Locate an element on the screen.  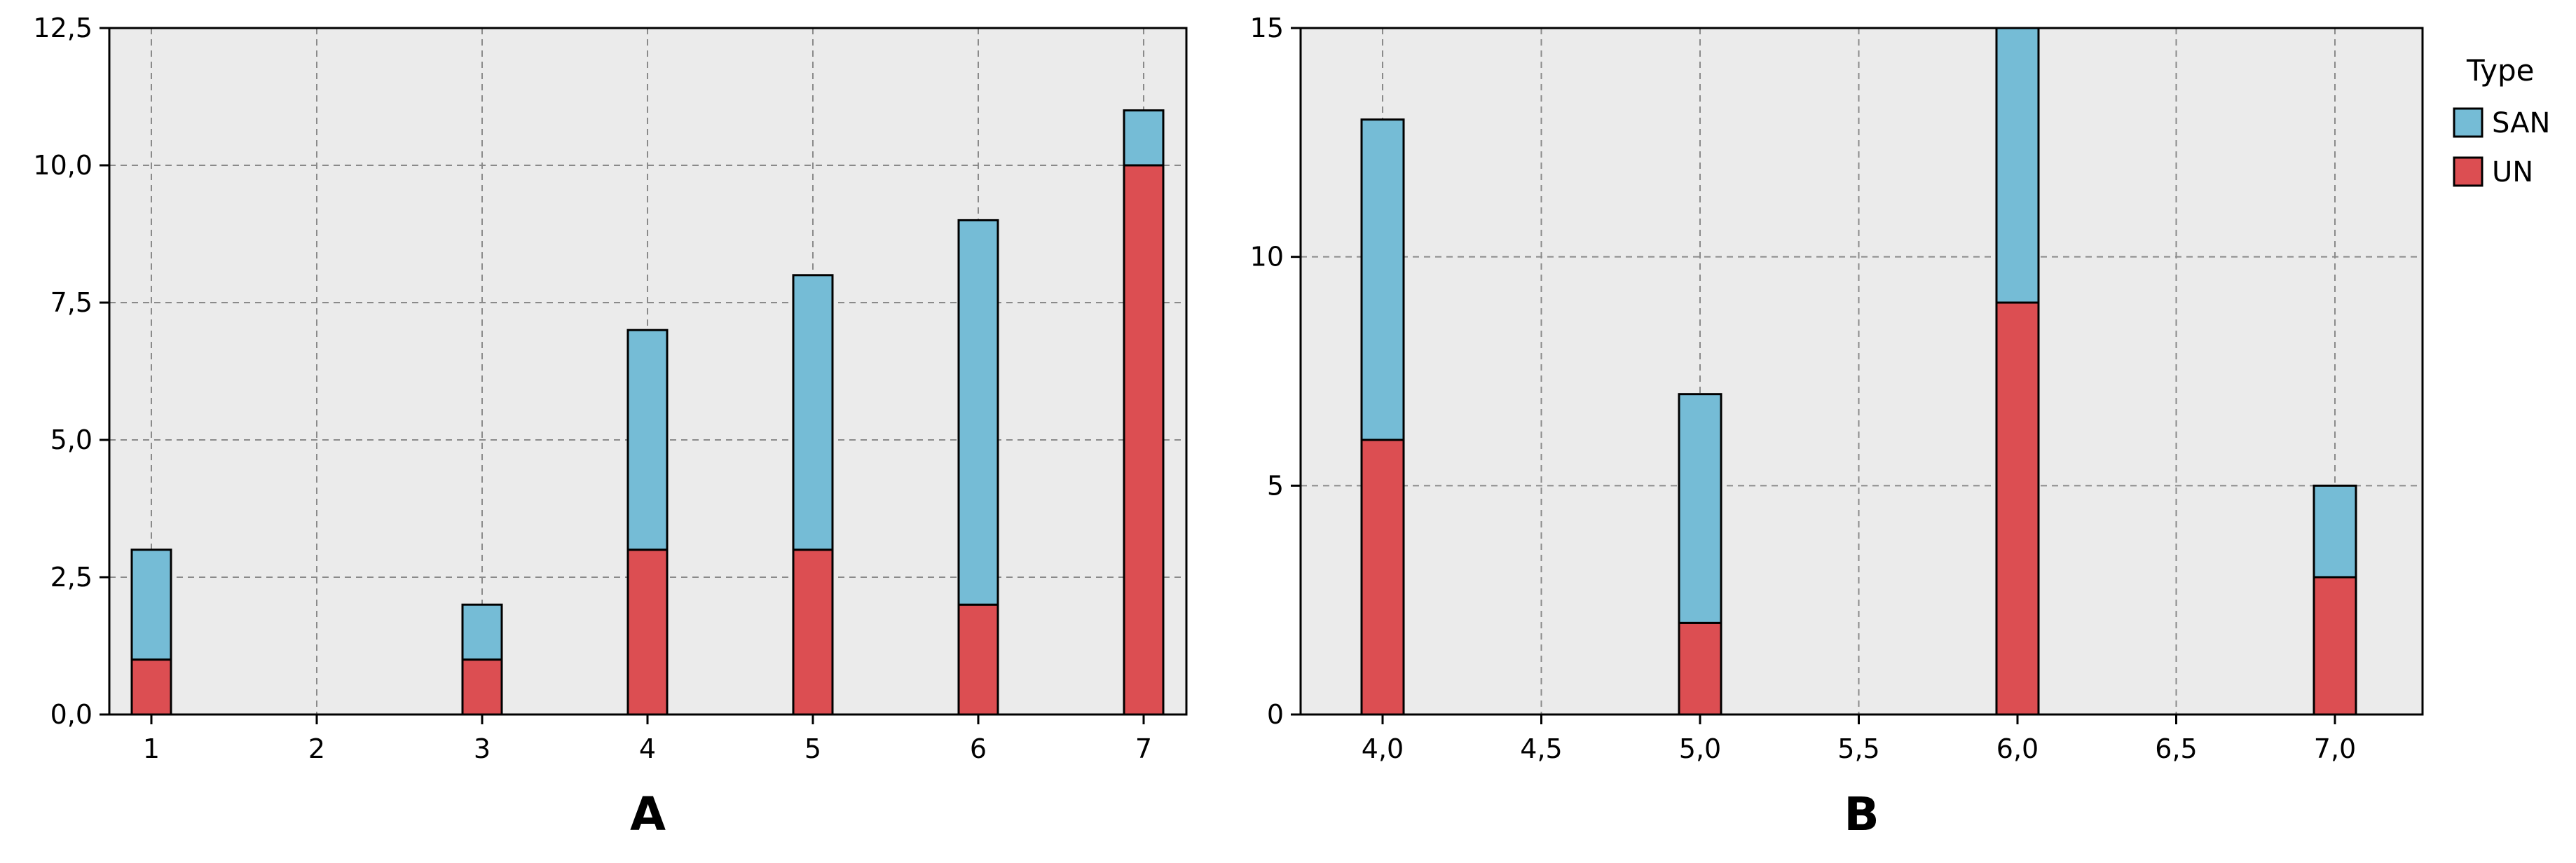
y-tick-label: 10,0 is located at coordinates (63, 165).